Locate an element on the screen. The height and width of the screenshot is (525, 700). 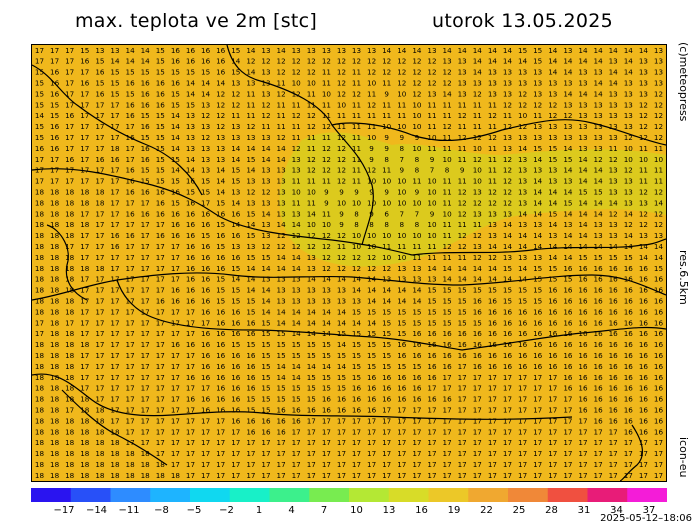
colorbar-tick-label: −11 is located at coordinates (129, 510).